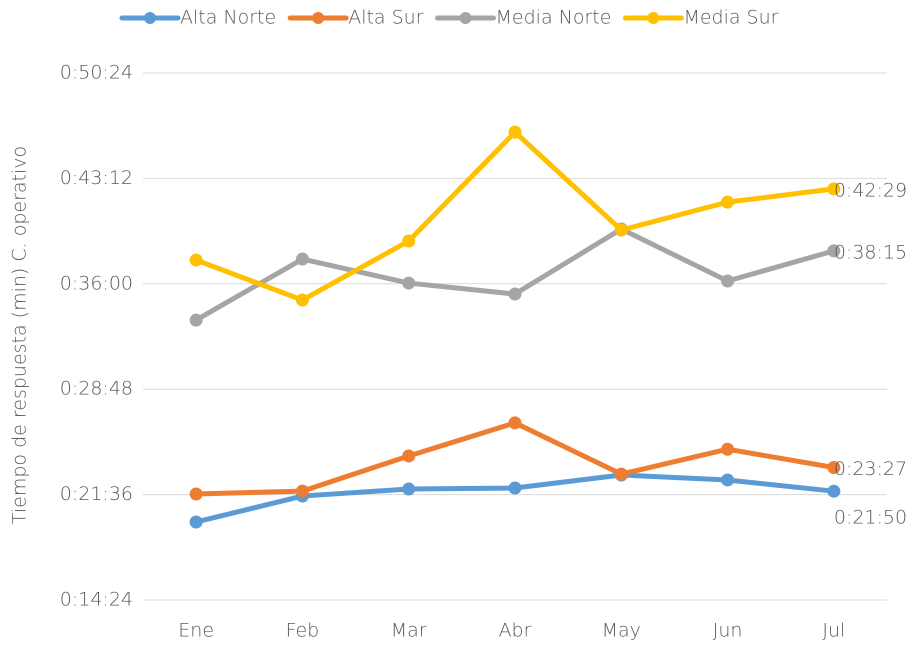  What do you see at coordinates (409, 631) in the screenshot?
I see `x-tick-label: Mar` at bounding box center [409, 631].